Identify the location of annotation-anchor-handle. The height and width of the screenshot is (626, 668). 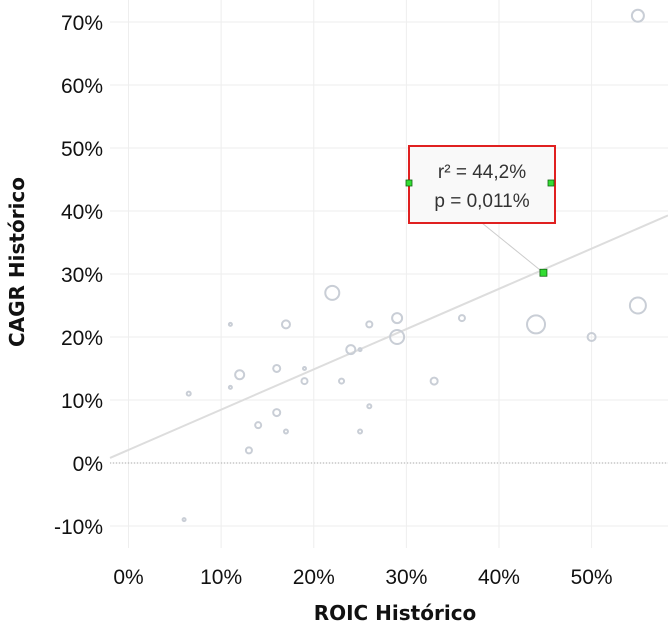
(543, 272).